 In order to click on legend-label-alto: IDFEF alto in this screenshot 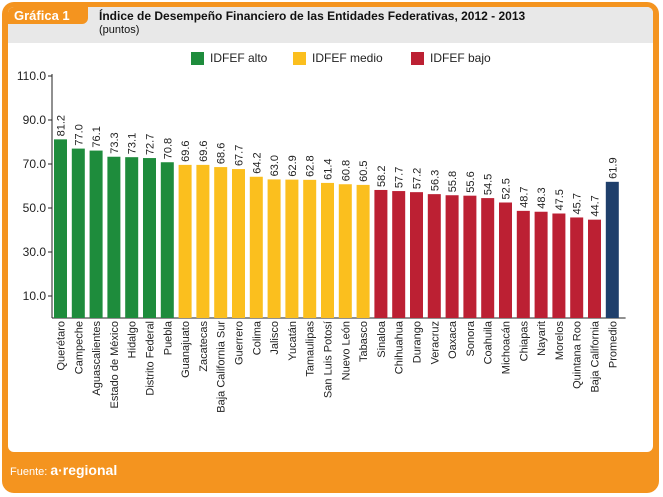, I will do `click(239, 58)`.